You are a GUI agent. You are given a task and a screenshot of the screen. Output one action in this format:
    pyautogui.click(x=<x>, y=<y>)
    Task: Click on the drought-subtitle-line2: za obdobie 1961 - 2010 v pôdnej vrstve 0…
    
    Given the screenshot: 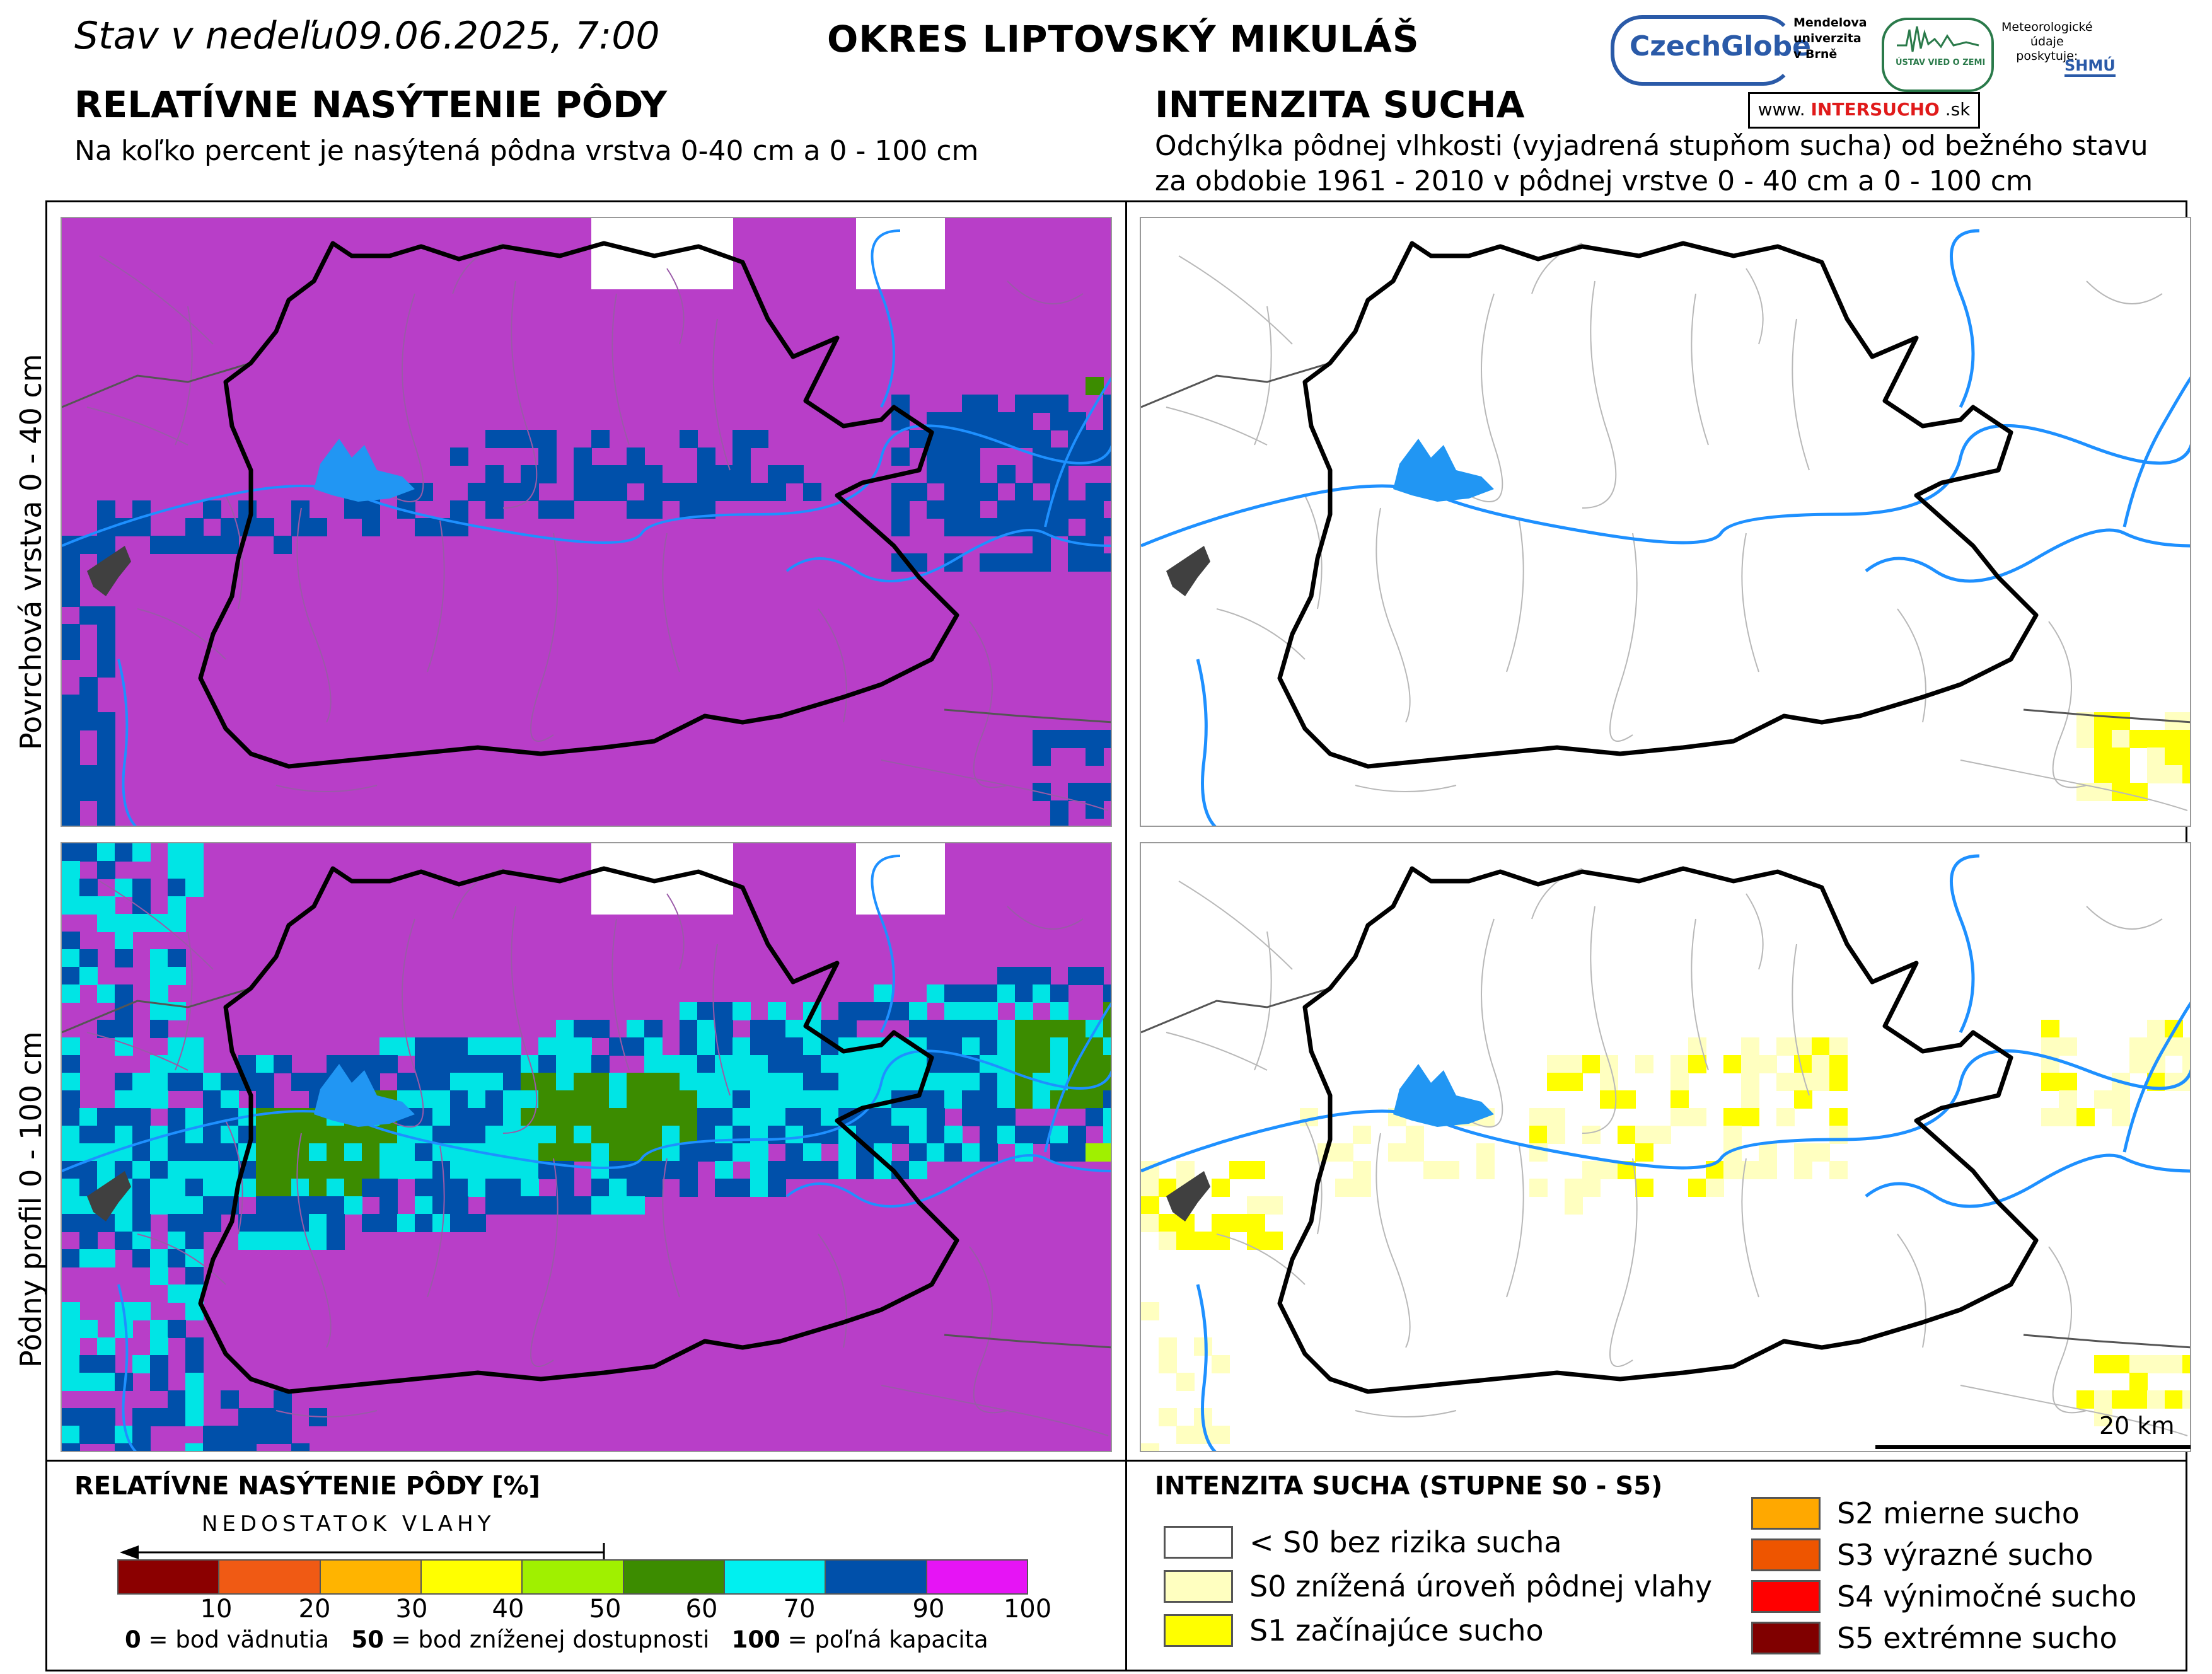 What is the action you would take?
    pyautogui.click(x=1594, y=181)
    